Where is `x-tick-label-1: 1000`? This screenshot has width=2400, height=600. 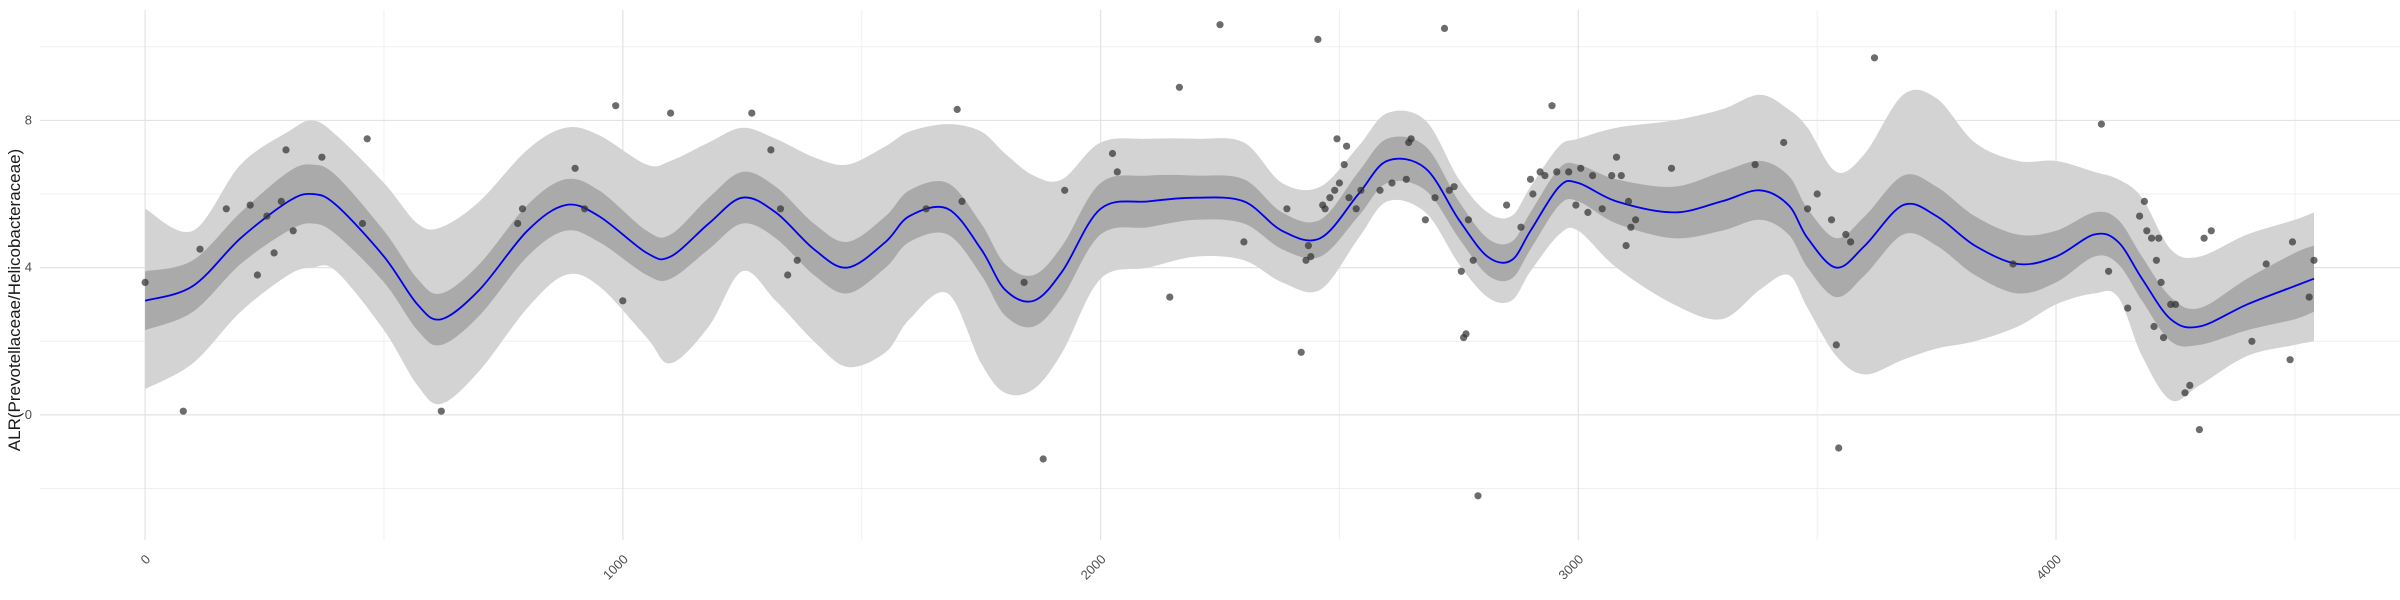 x-tick-label-1: 1000 is located at coordinates (615, 567).